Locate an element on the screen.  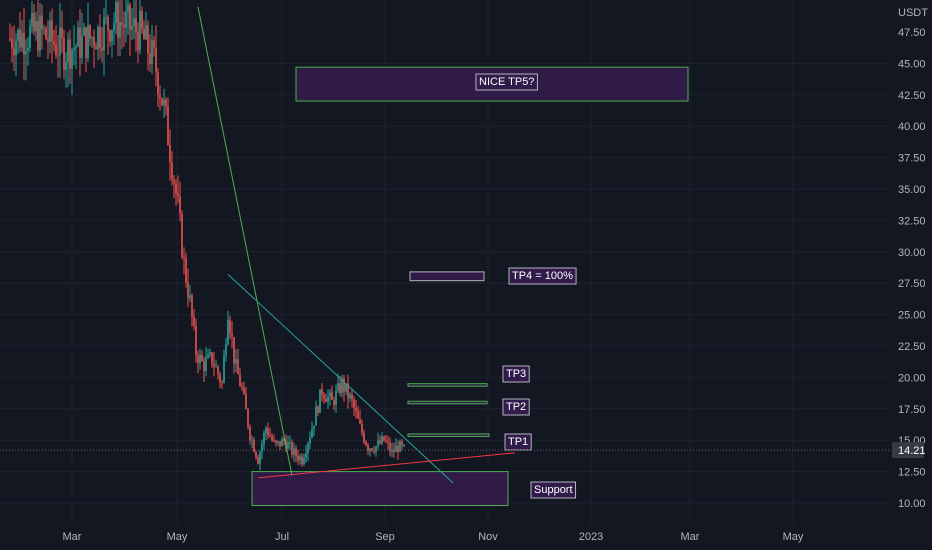
zone-tp1: TP1 is located at coordinates (469, 442).